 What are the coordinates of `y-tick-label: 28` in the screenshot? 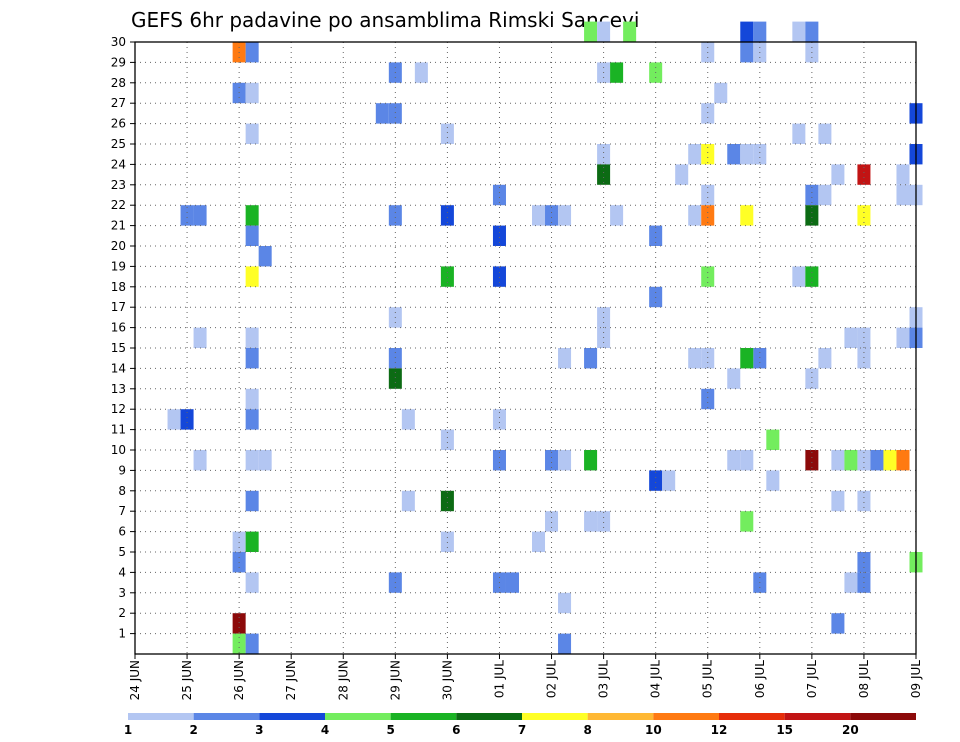 It's located at (118, 83).